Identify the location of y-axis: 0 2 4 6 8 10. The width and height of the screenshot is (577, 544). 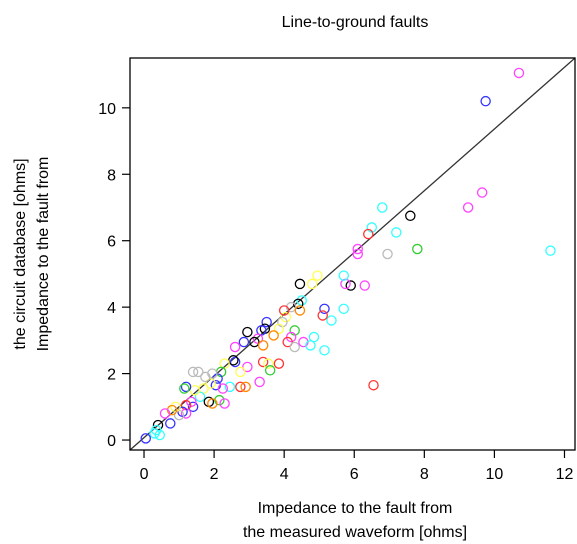
(114, 275).